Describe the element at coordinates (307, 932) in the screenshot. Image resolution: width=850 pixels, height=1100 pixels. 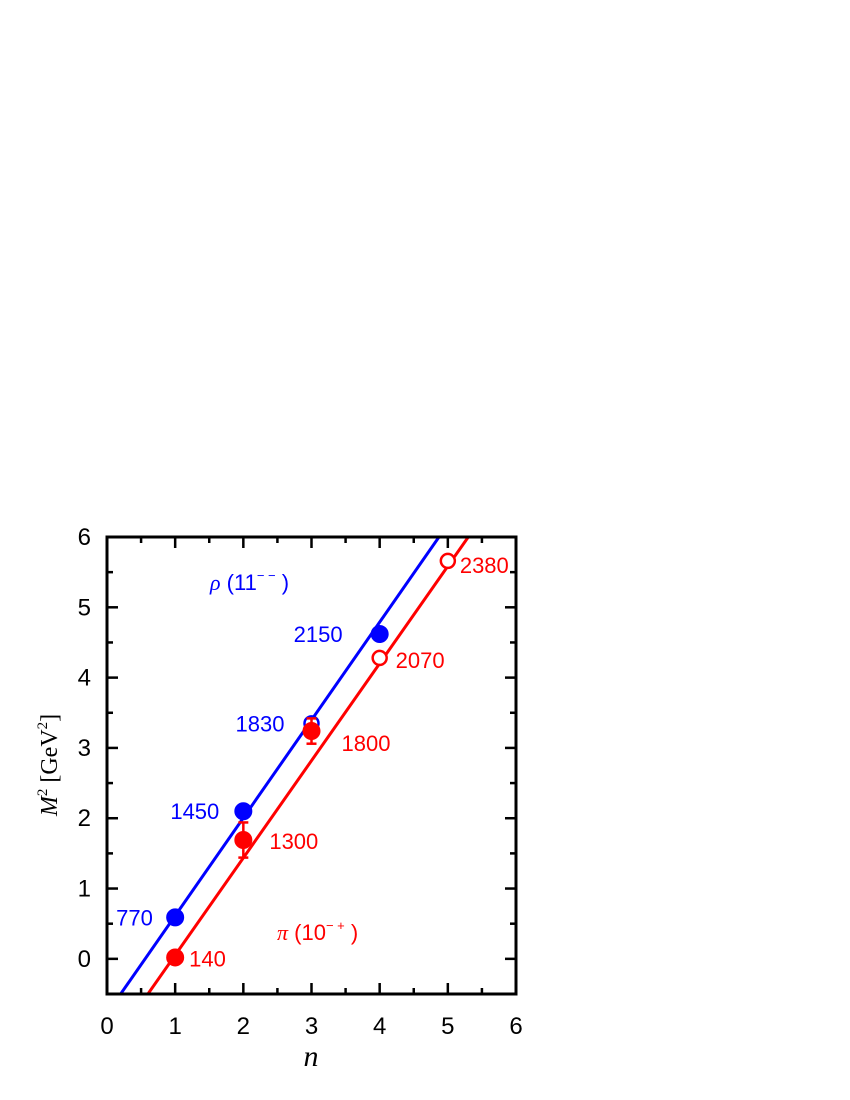
I see `series-label-pi-text: (10` at that location.